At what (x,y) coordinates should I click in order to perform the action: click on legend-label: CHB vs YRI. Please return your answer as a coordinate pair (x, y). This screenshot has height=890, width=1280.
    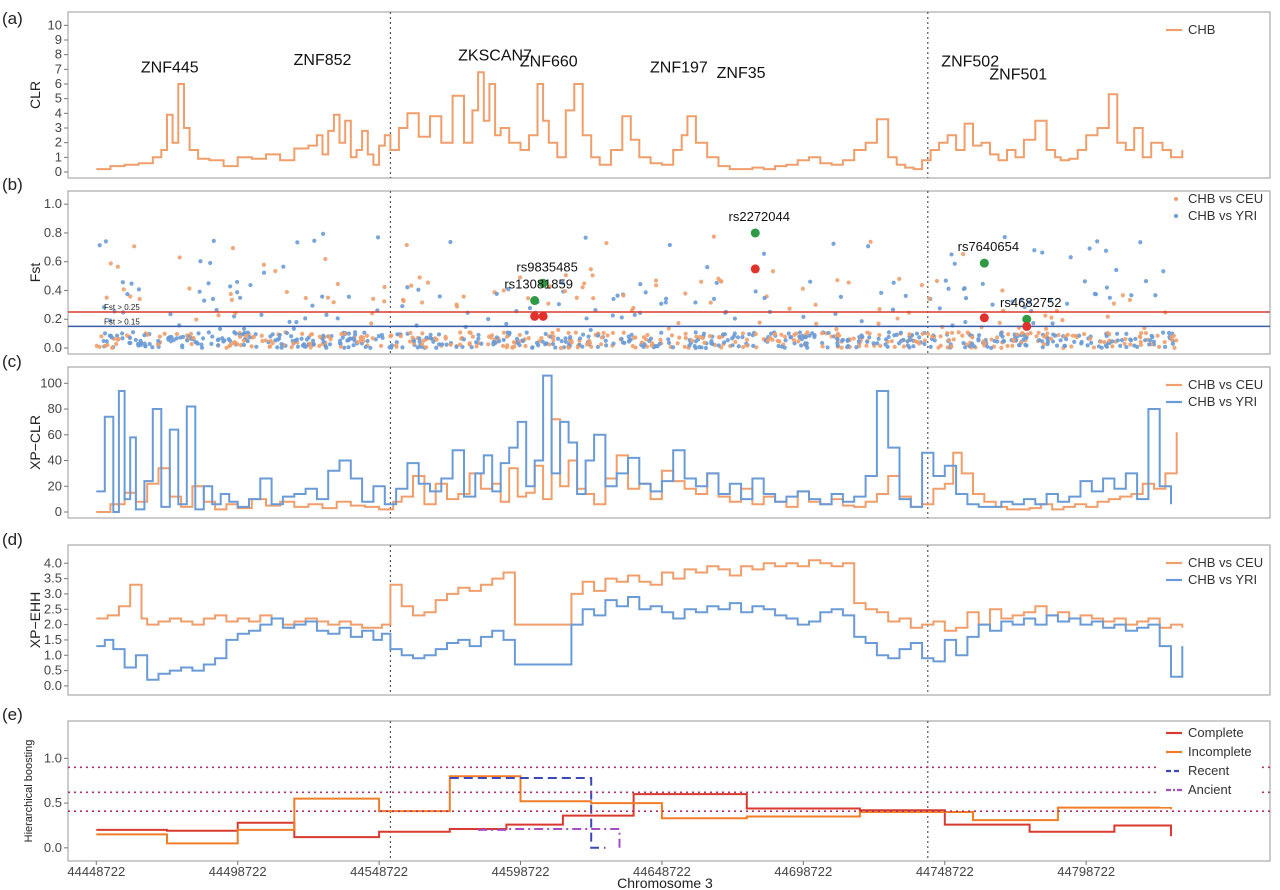
    Looking at the image, I should click on (1222, 579).